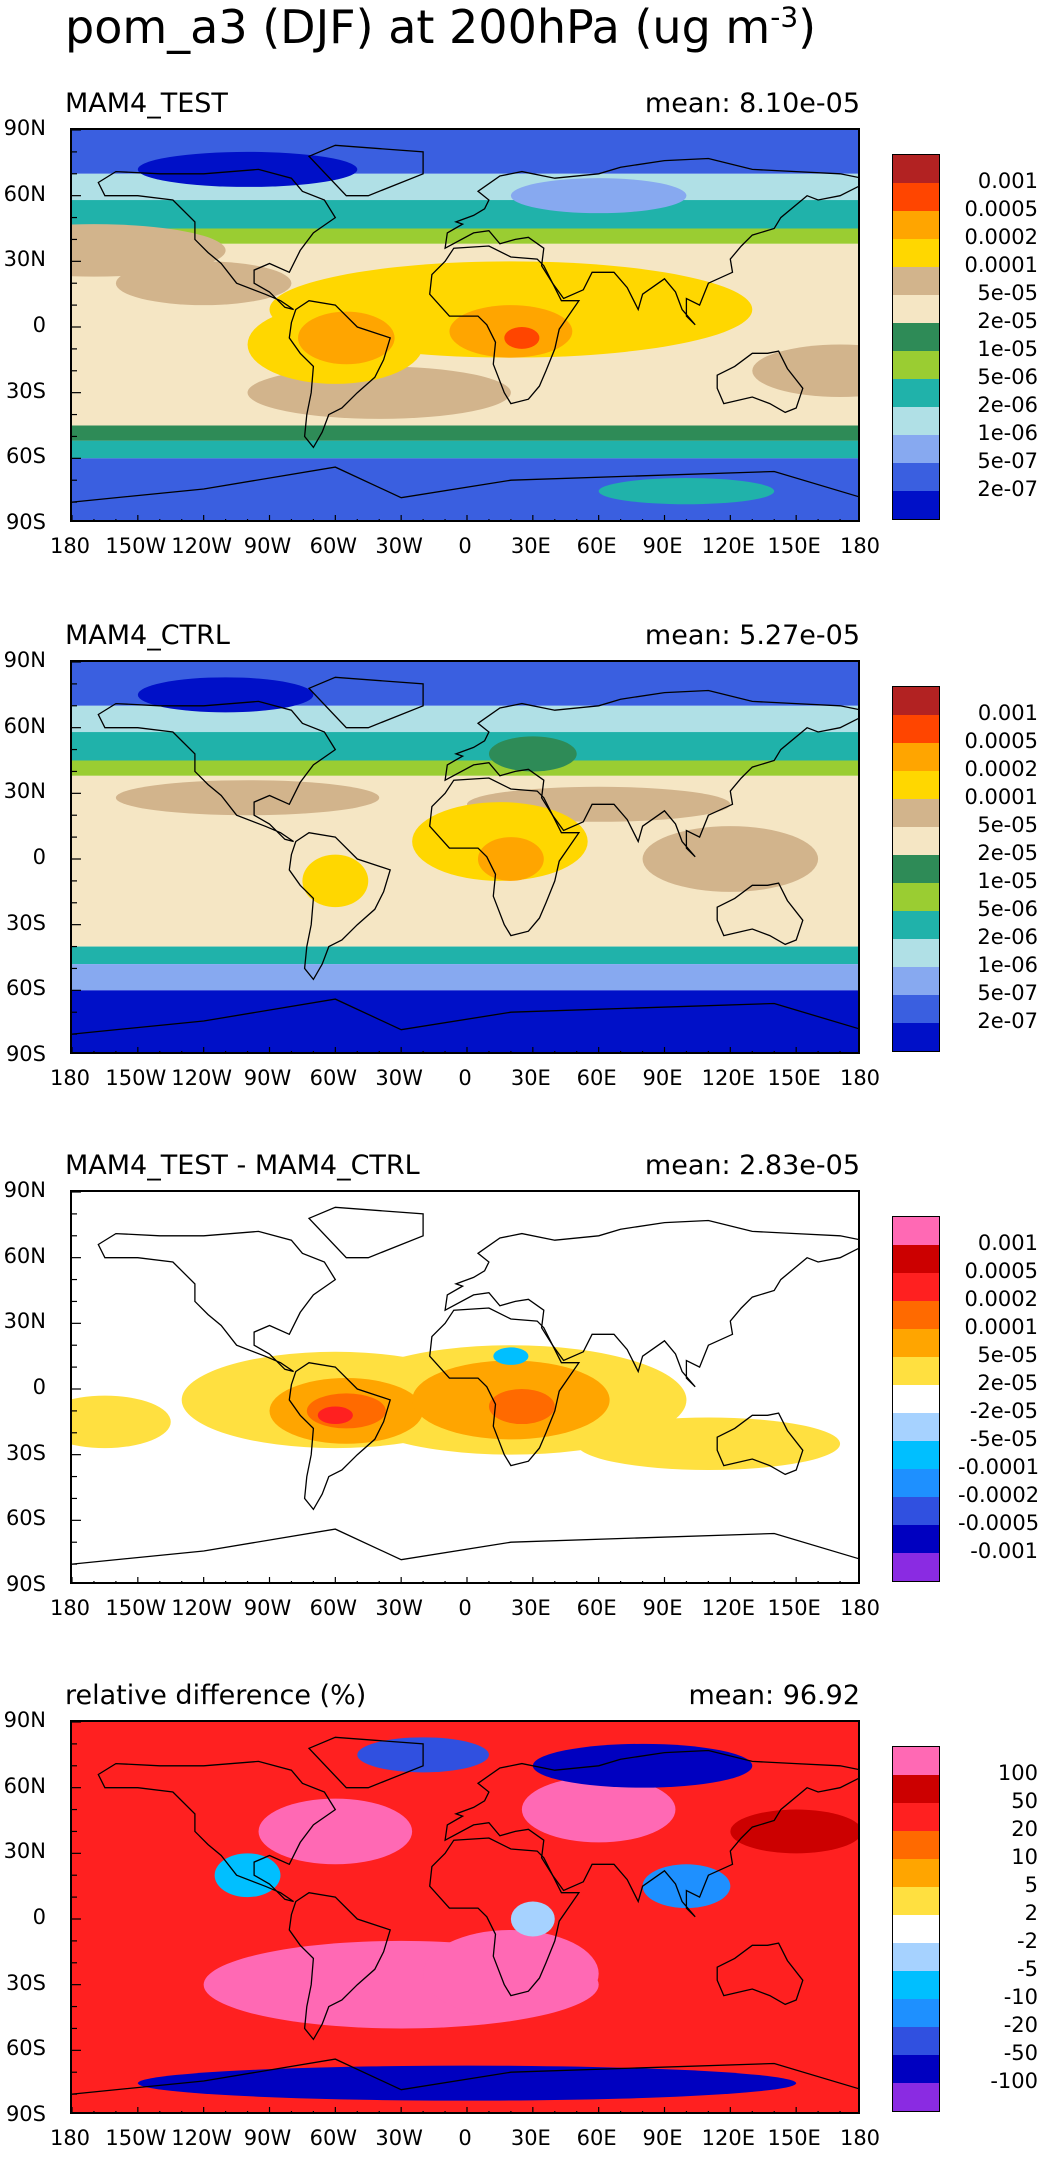 Image resolution: width=1050 pixels, height=2180 pixels. Describe the element at coordinates (465, 1608) in the screenshot. I see `lon-tick-label: 0` at that location.